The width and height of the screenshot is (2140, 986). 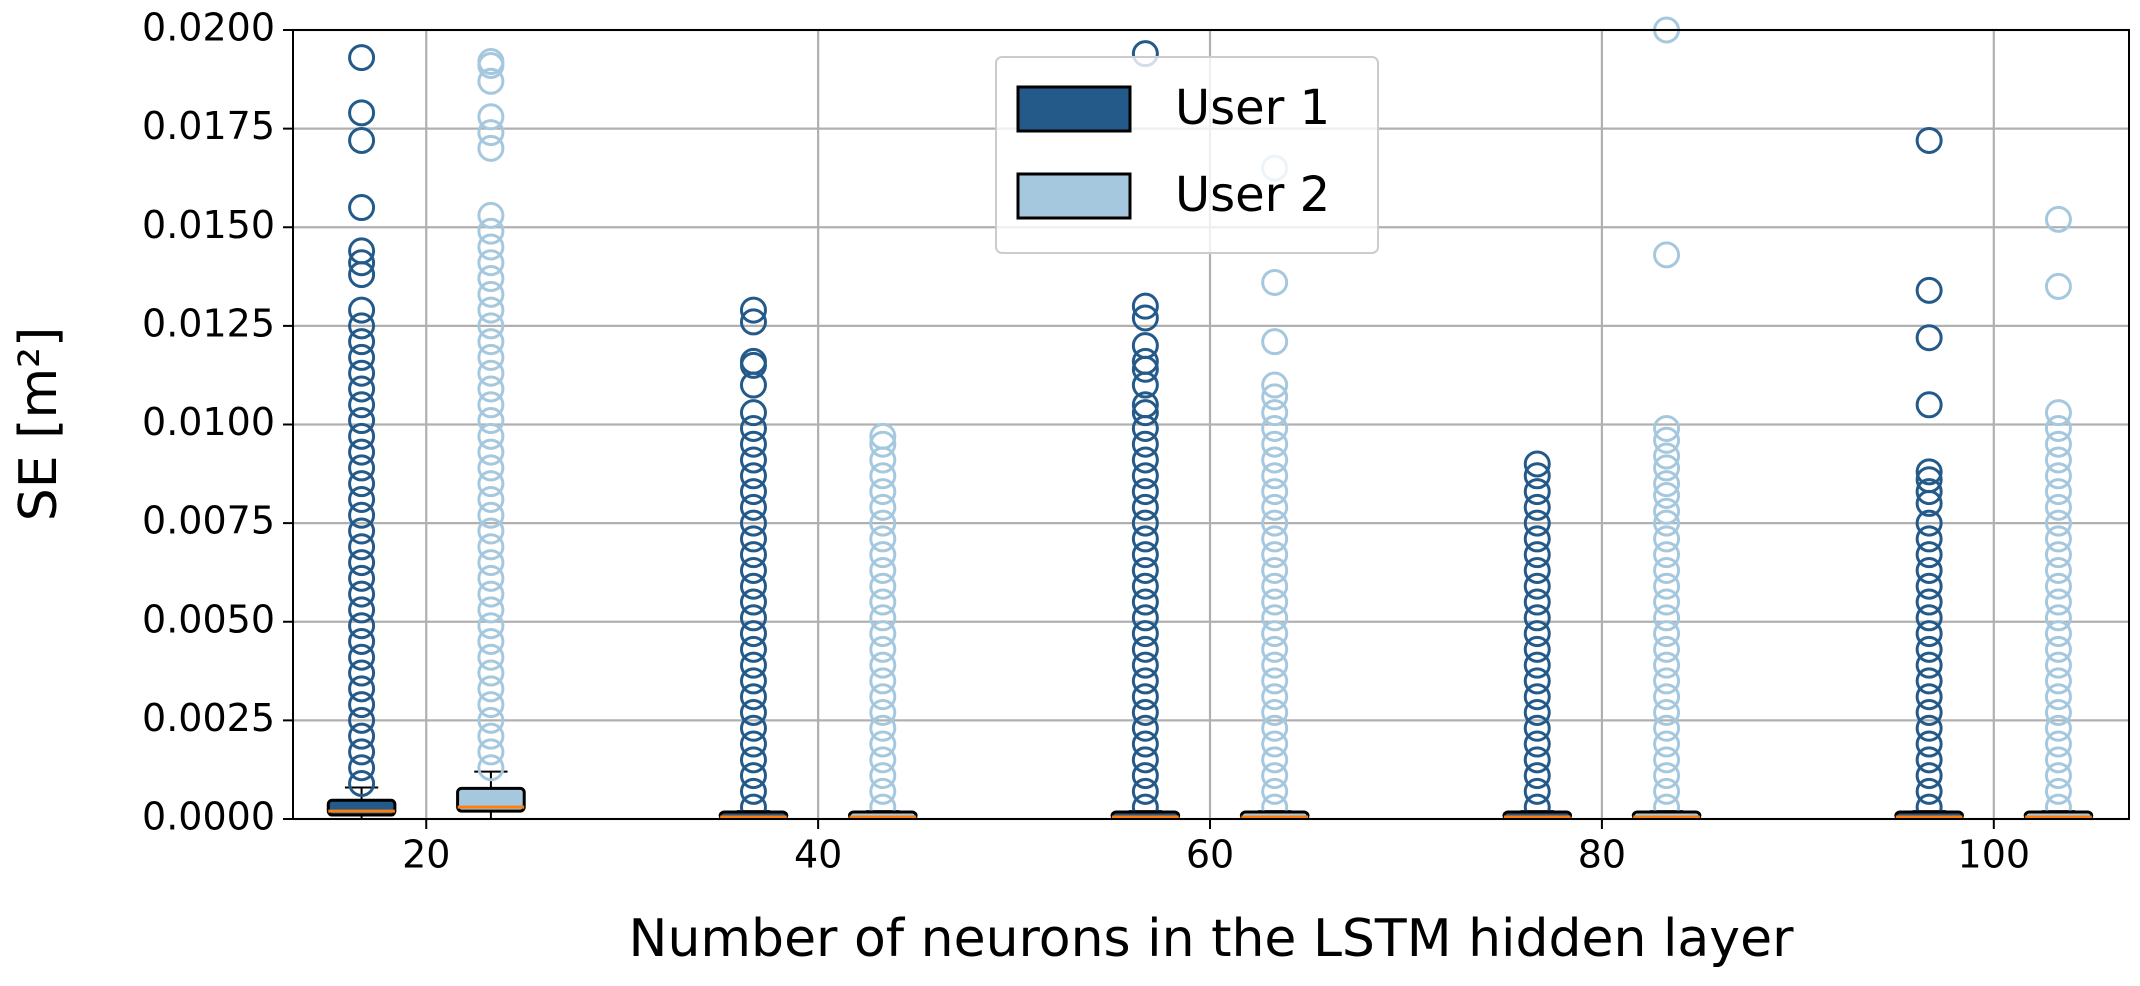 I want to click on y-tick-label: 0.0050, so click(x=208, y=619).